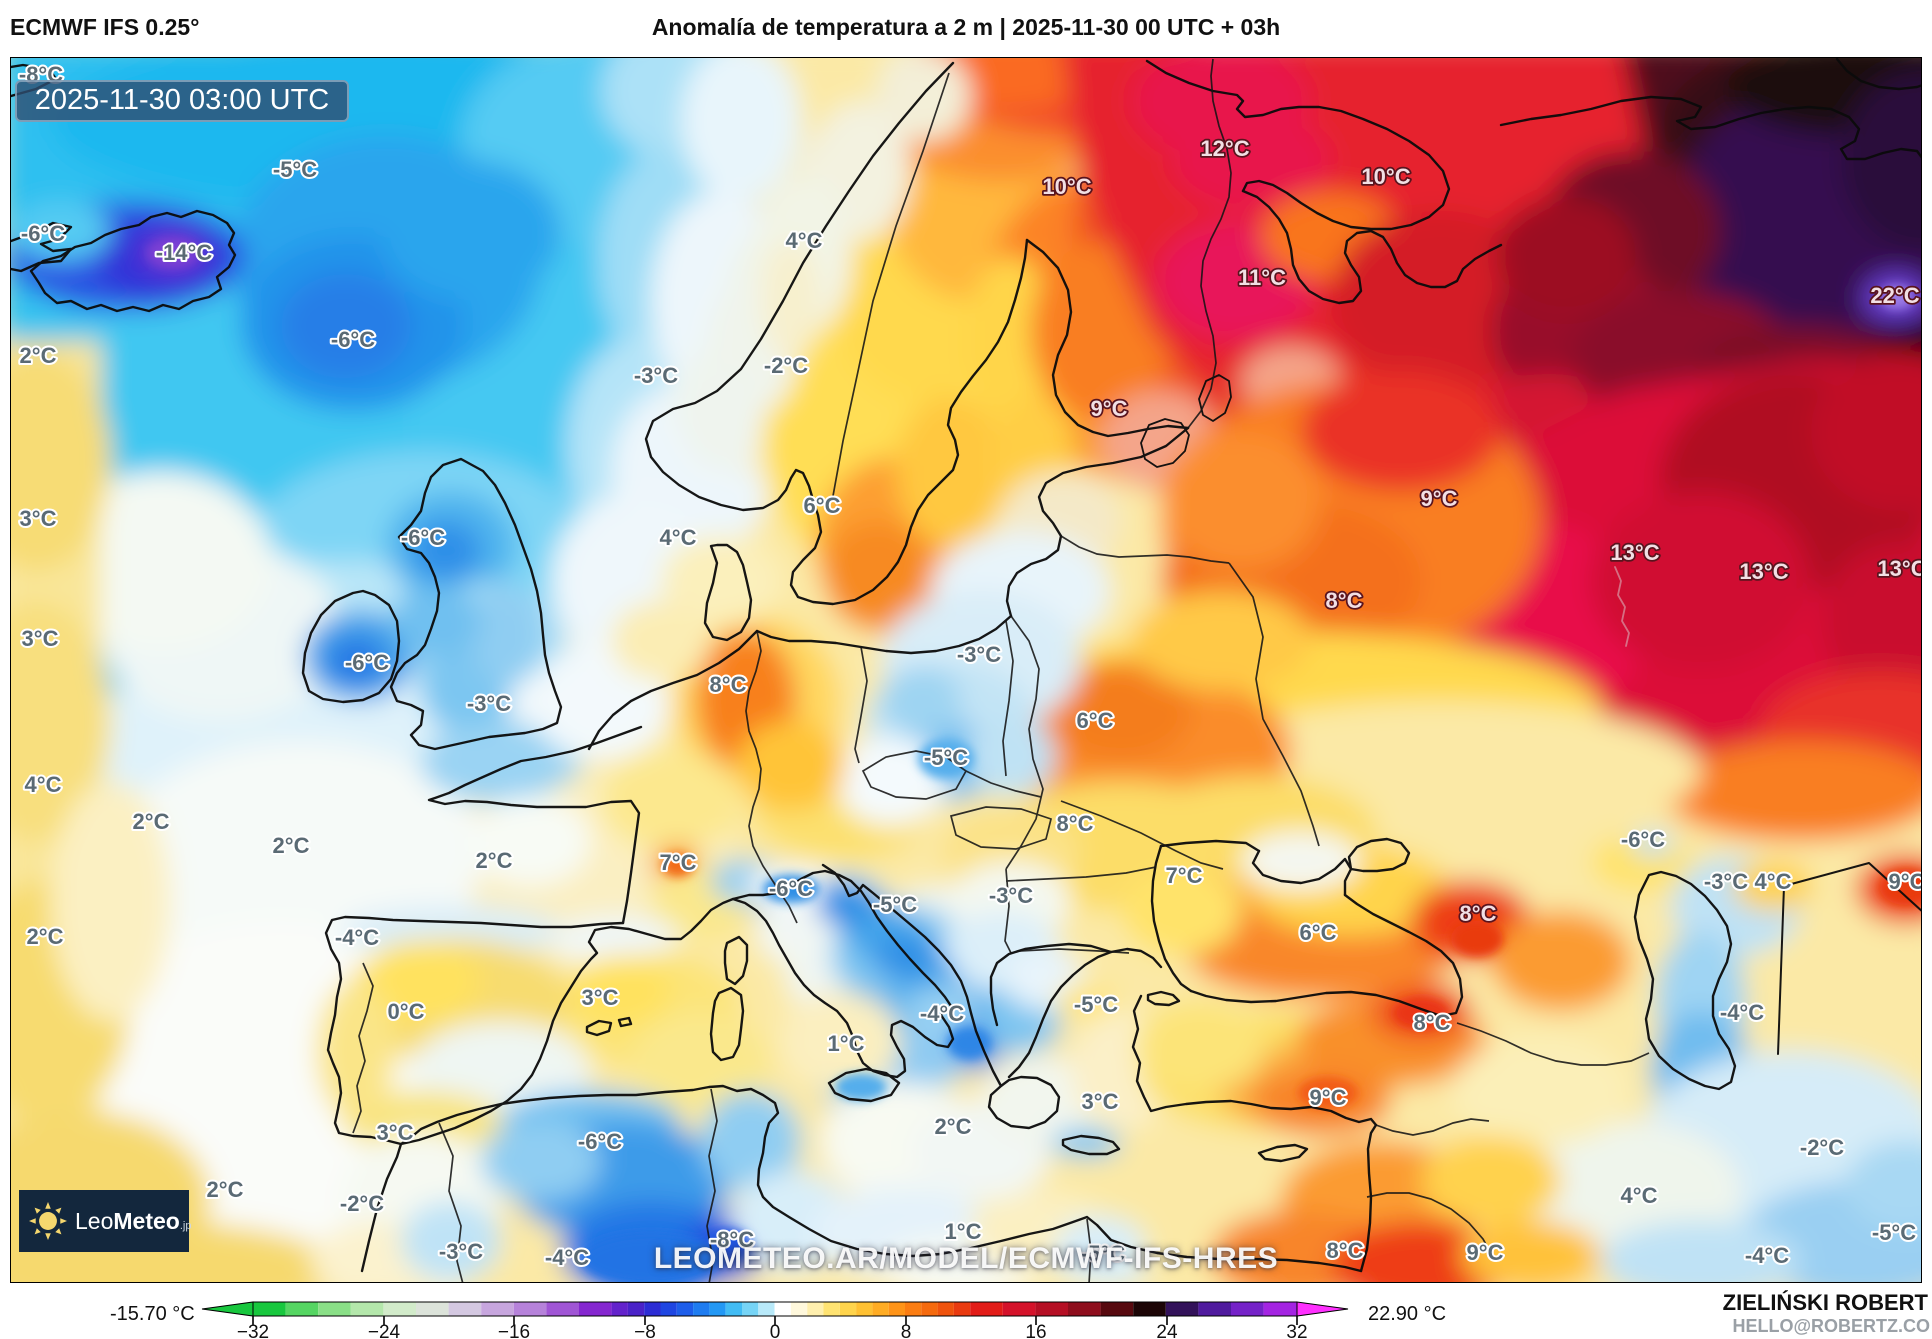  Describe the element at coordinates (514, 1330) in the screenshot. I see `svg-text: −16` at that location.